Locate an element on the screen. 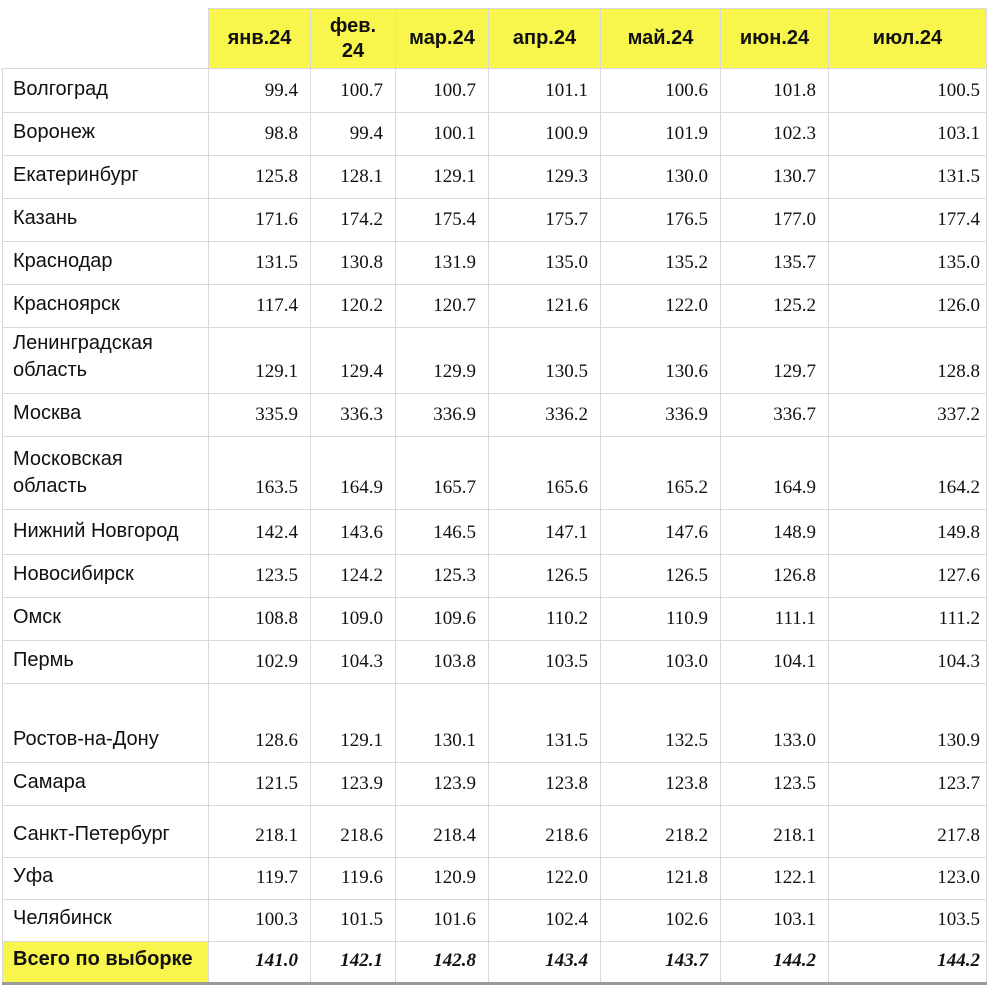  value-cell: 123.8 is located at coordinates (544, 784).